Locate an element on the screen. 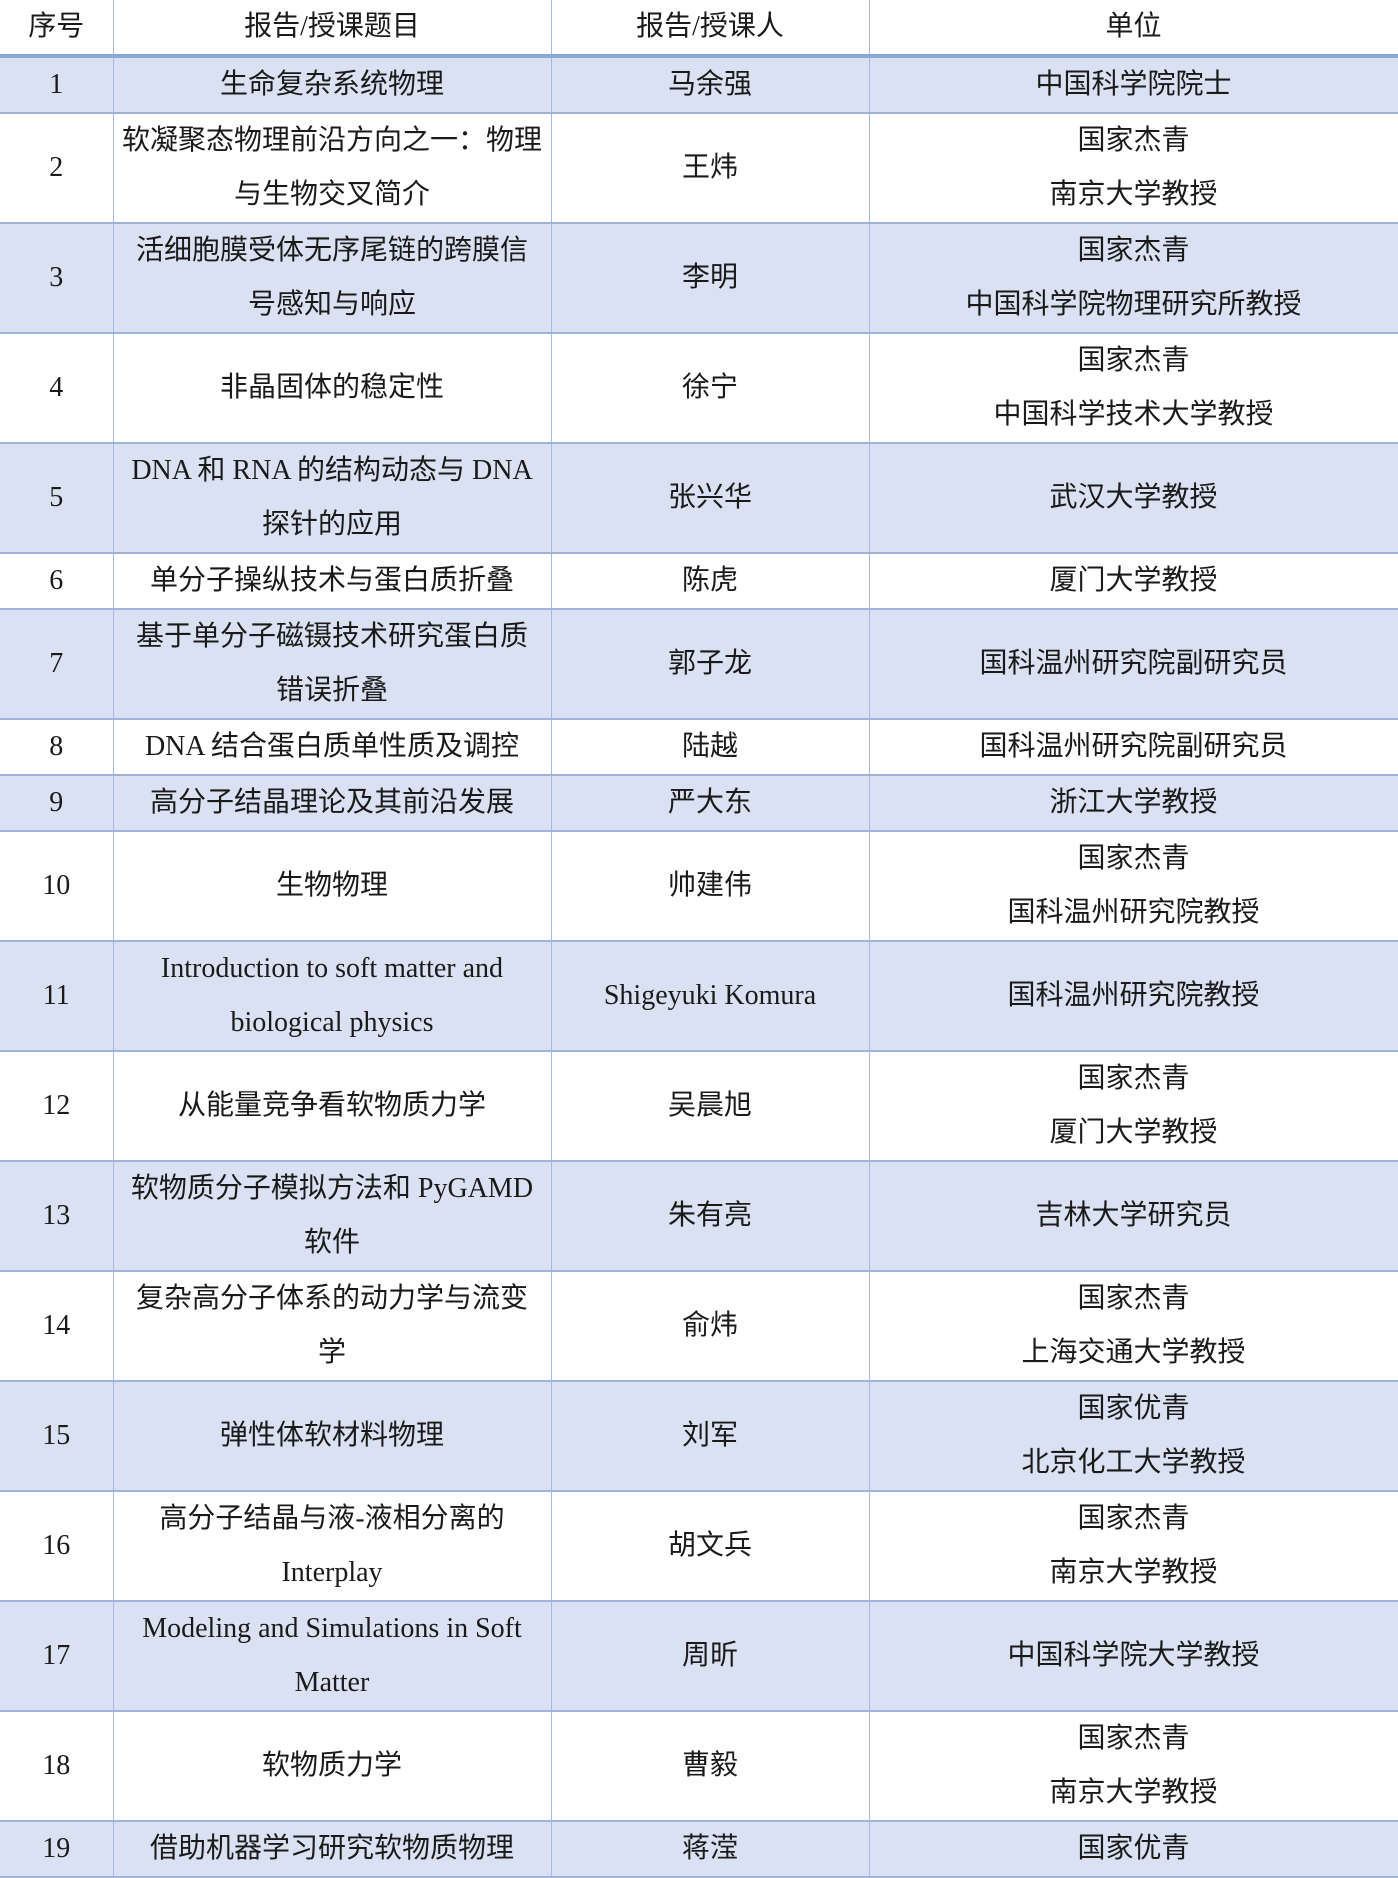  cell-speaker: Shigeyuki Komura is located at coordinates (709, 996).